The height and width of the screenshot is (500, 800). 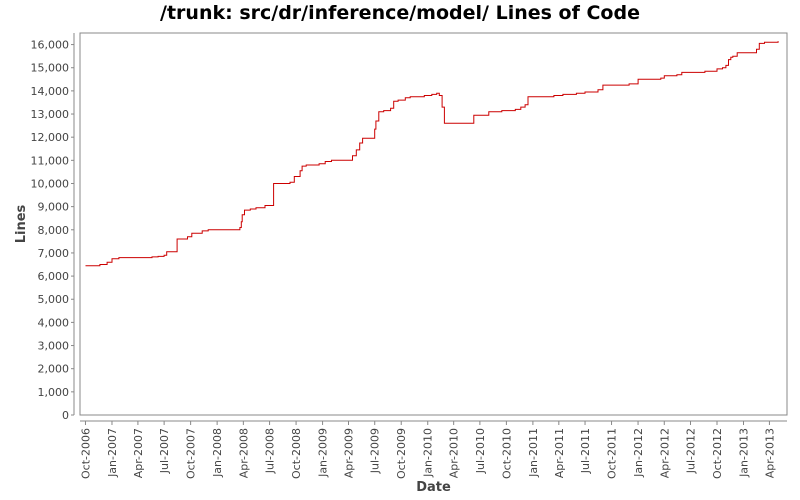 I want to click on y-tick-label: 5,000, so click(x=54, y=299).